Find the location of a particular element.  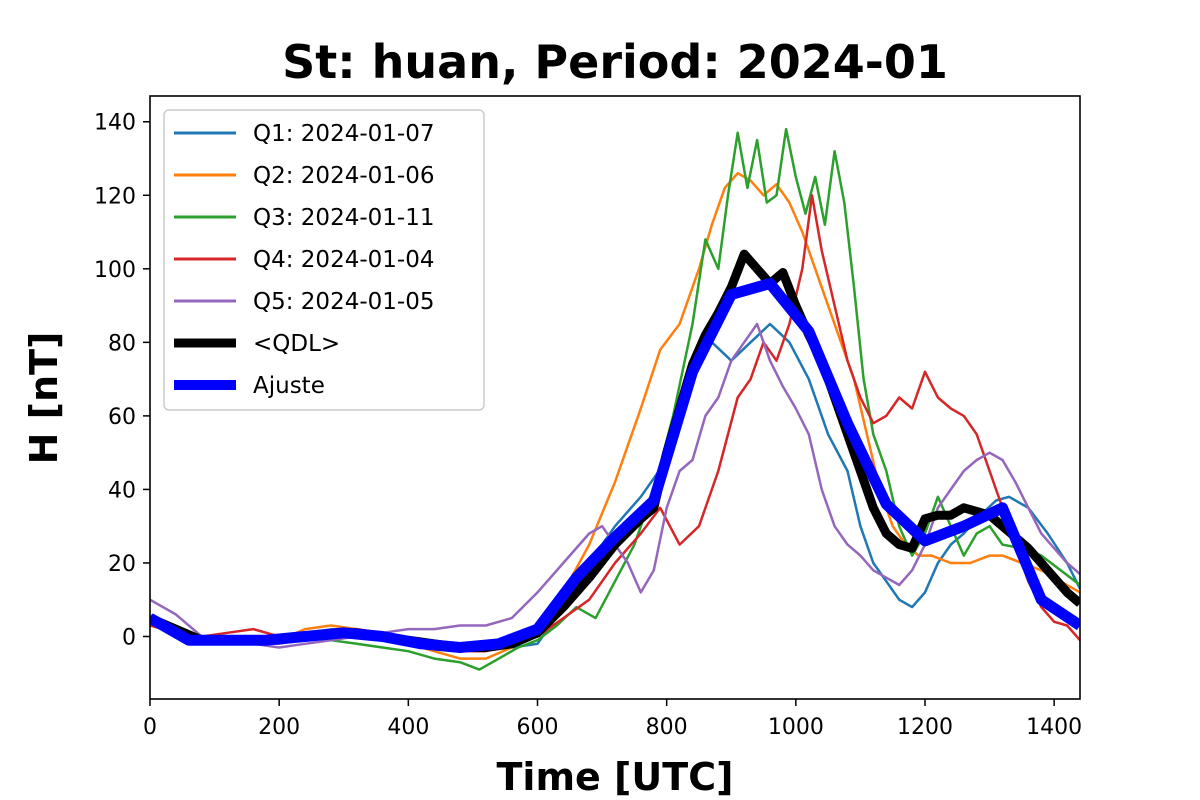

y-tick-label: 20 is located at coordinates (122, 564).